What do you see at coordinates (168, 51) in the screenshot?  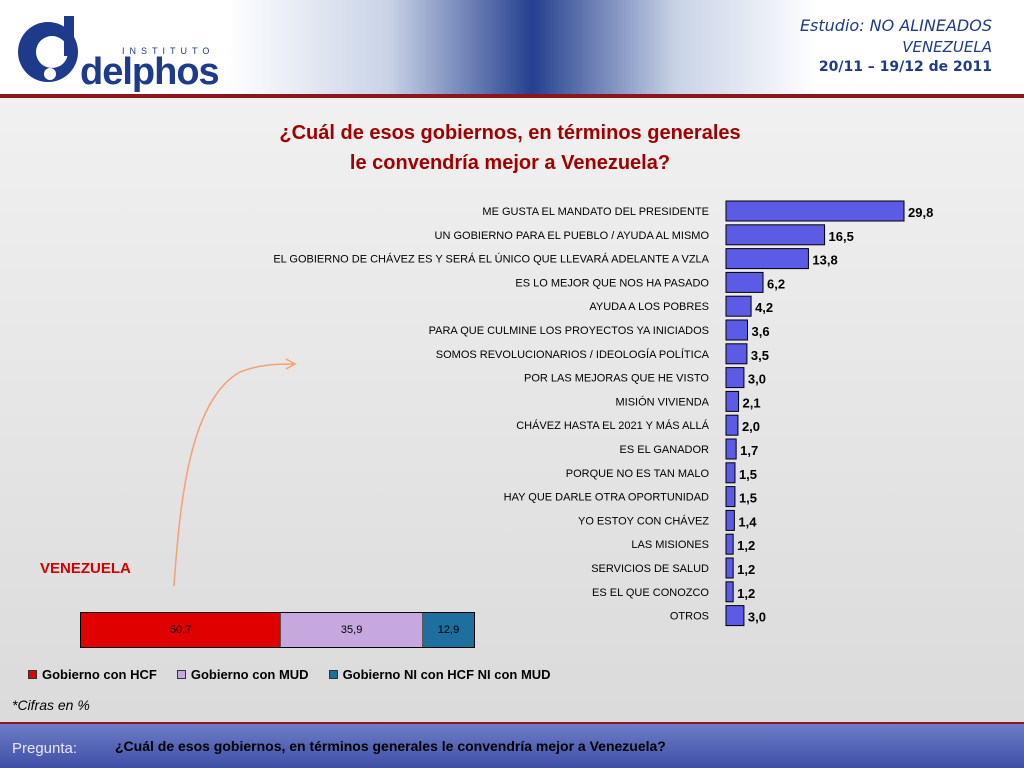 I see `logo-instituto-text: INSTITUTO` at bounding box center [168, 51].